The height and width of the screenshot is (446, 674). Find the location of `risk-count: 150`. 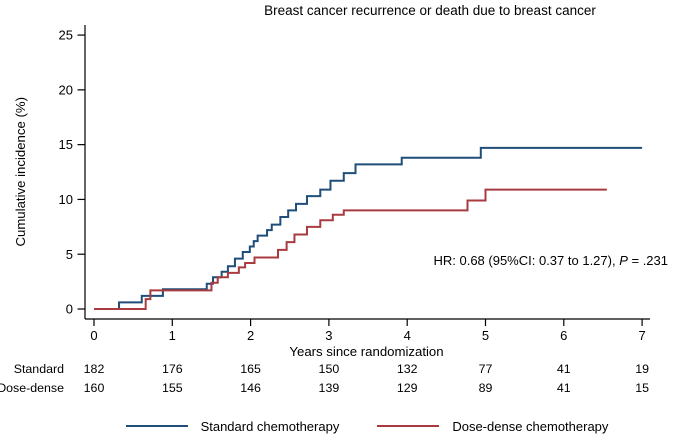

risk-count: 150 is located at coordinates (329, 369).